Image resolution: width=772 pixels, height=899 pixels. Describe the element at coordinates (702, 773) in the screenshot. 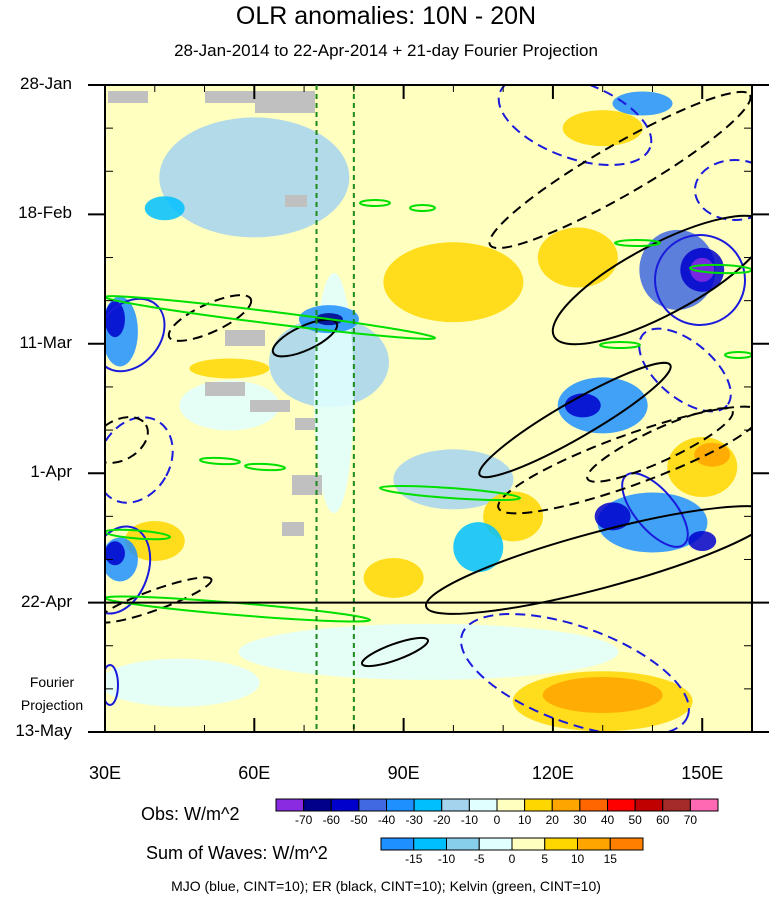

I see `x-tick-label: 150E` at that location.